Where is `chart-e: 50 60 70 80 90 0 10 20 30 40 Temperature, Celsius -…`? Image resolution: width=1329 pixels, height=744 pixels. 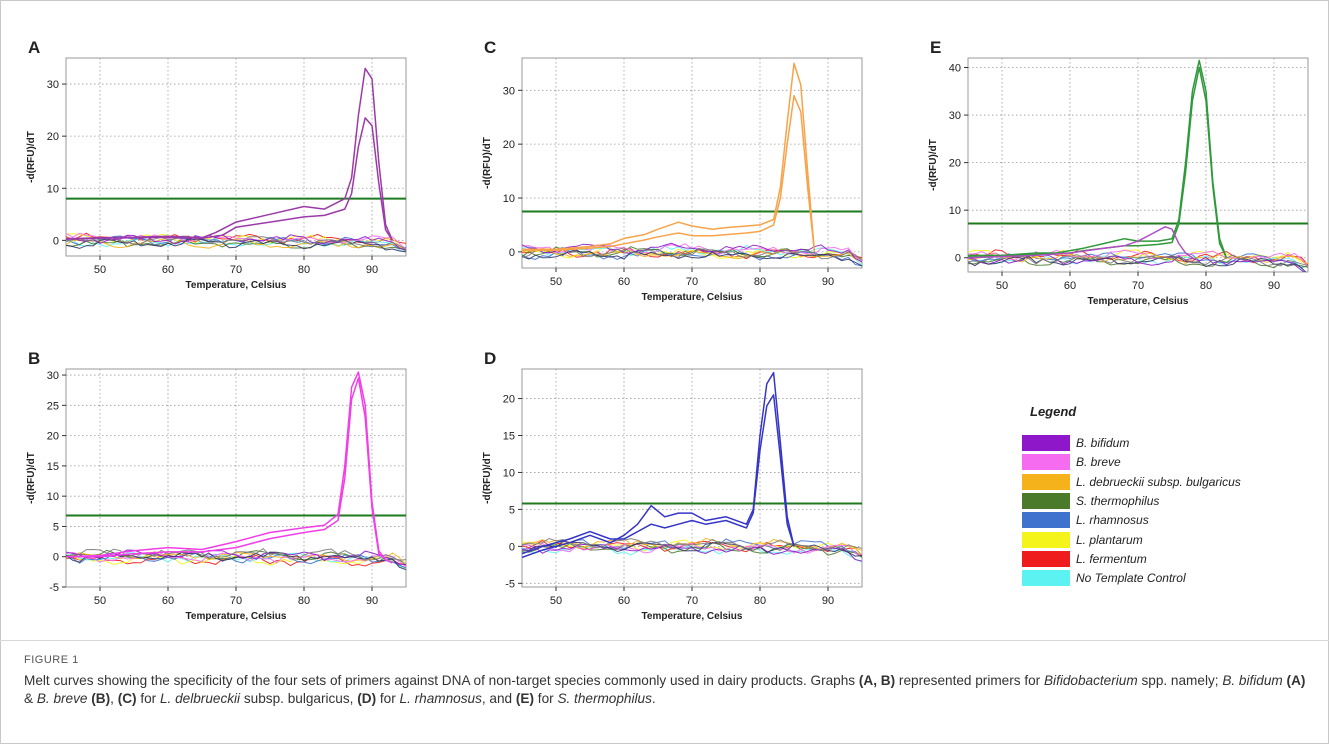 chart-e: 50 60 70 80 90 0 10 20 30 40 Temperature, Celsius -… is located at coordinates (1118, 182).